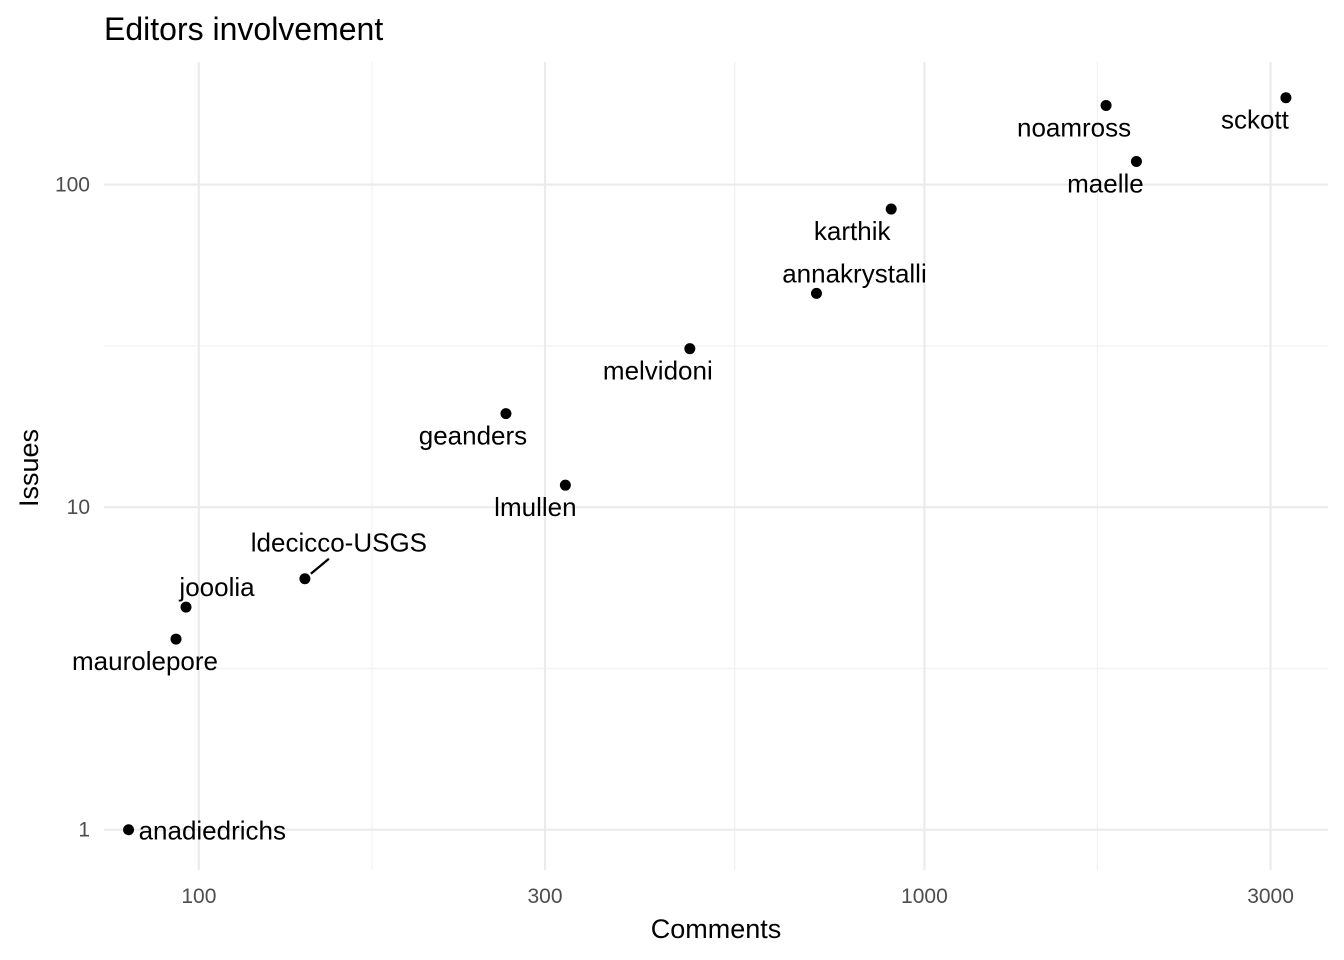 The image size is (1344, 960). Describe the element at coordinates (891, 209) in the screenshot. I see `data-point-karthik` at that location.